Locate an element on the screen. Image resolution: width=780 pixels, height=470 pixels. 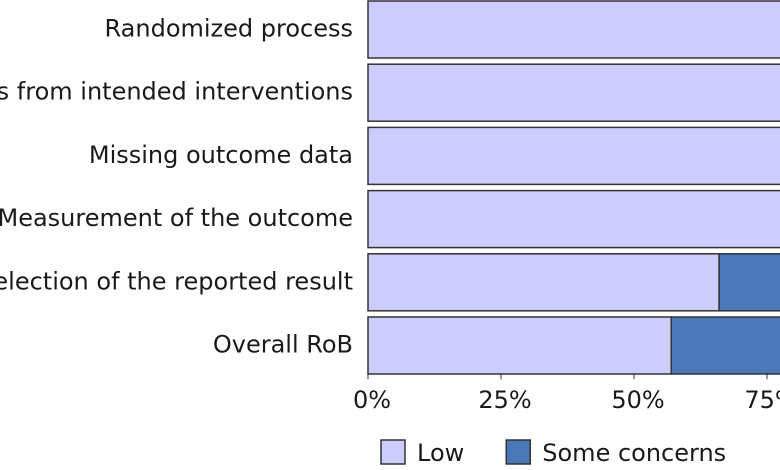
x-tick-label: 75% is located at coordinates (762, 400).